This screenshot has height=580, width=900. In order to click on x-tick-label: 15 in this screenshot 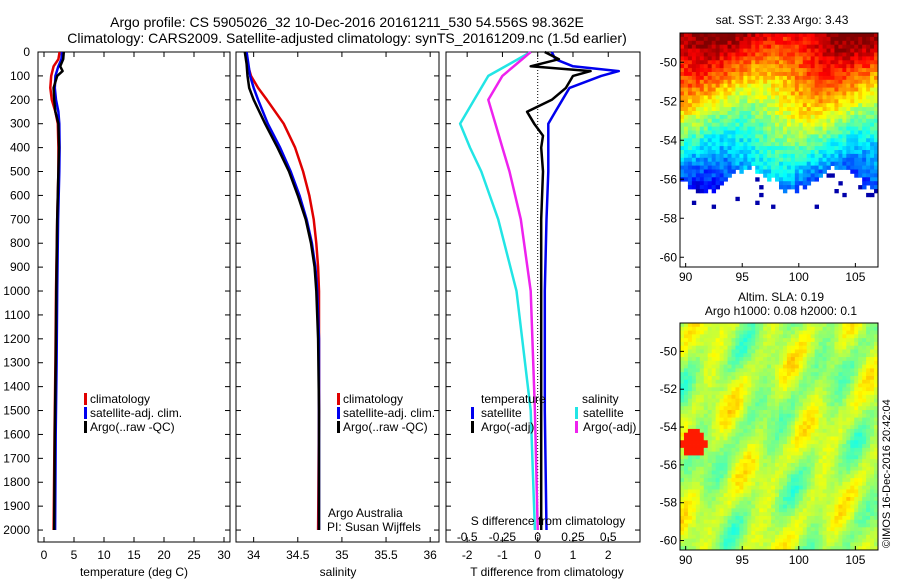, I will do `click(134, 555)`.